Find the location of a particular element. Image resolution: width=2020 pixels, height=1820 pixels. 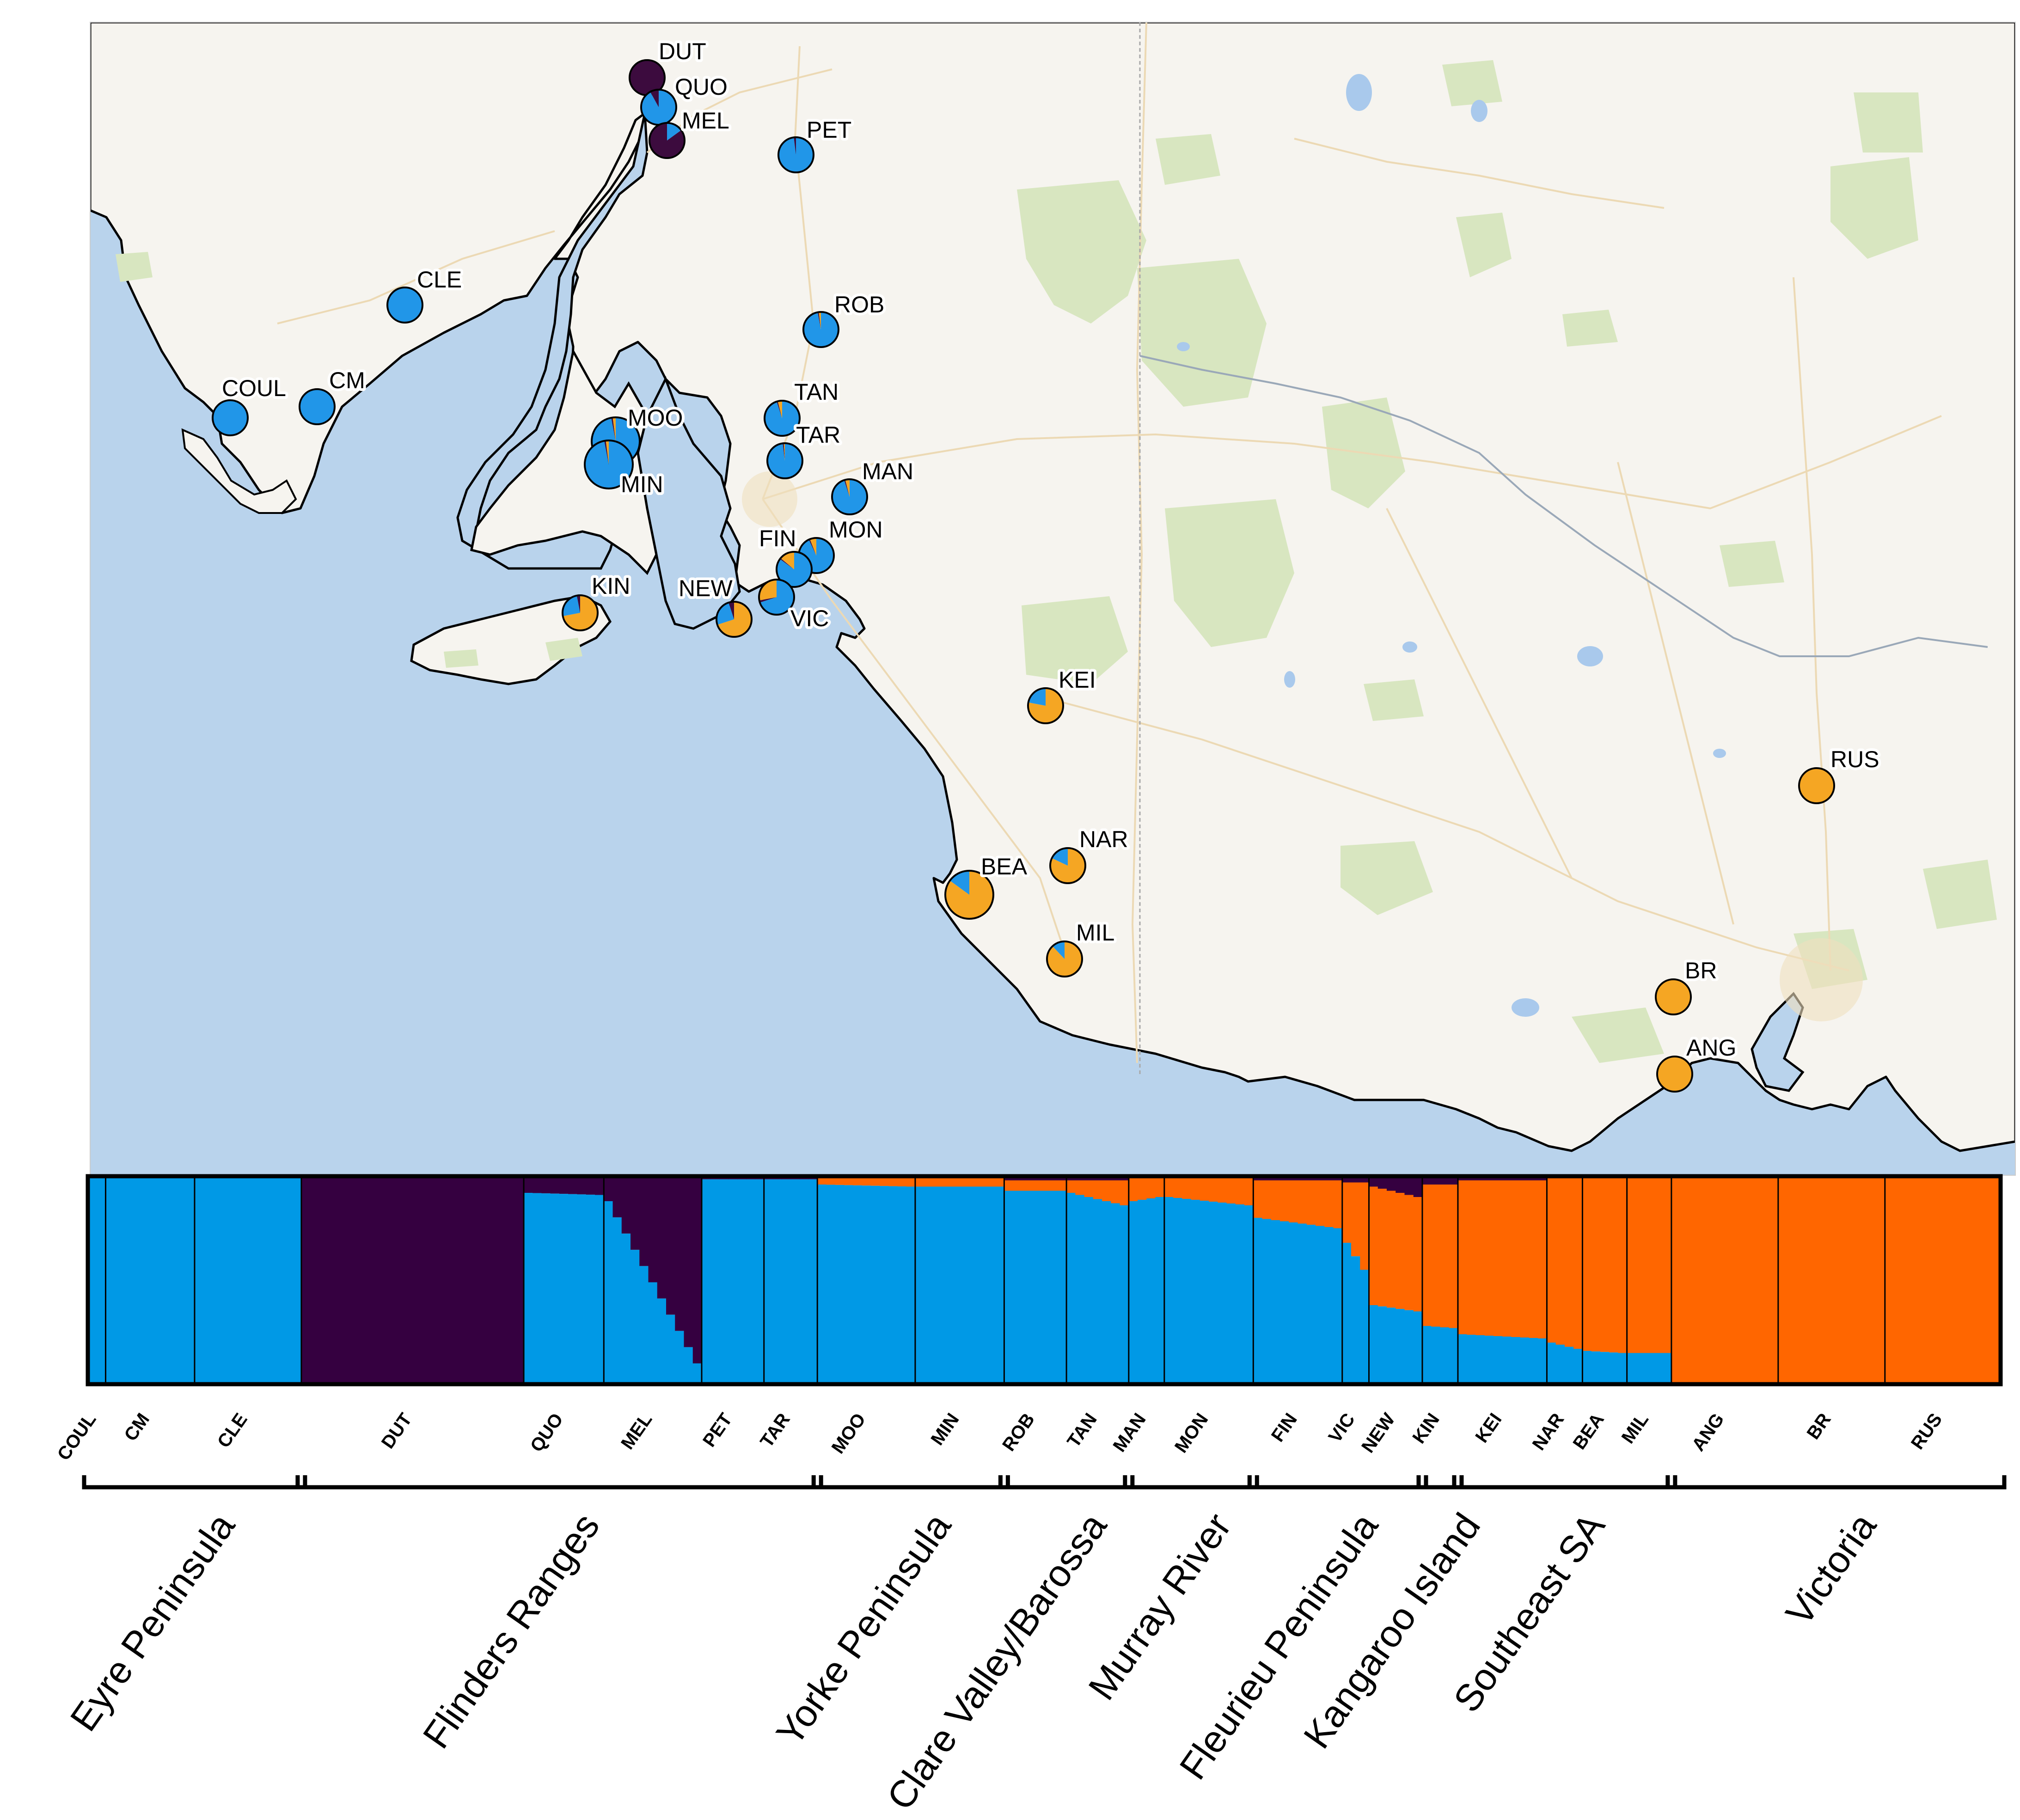

site-map-label: TAN is located at coordinates (816, 392).